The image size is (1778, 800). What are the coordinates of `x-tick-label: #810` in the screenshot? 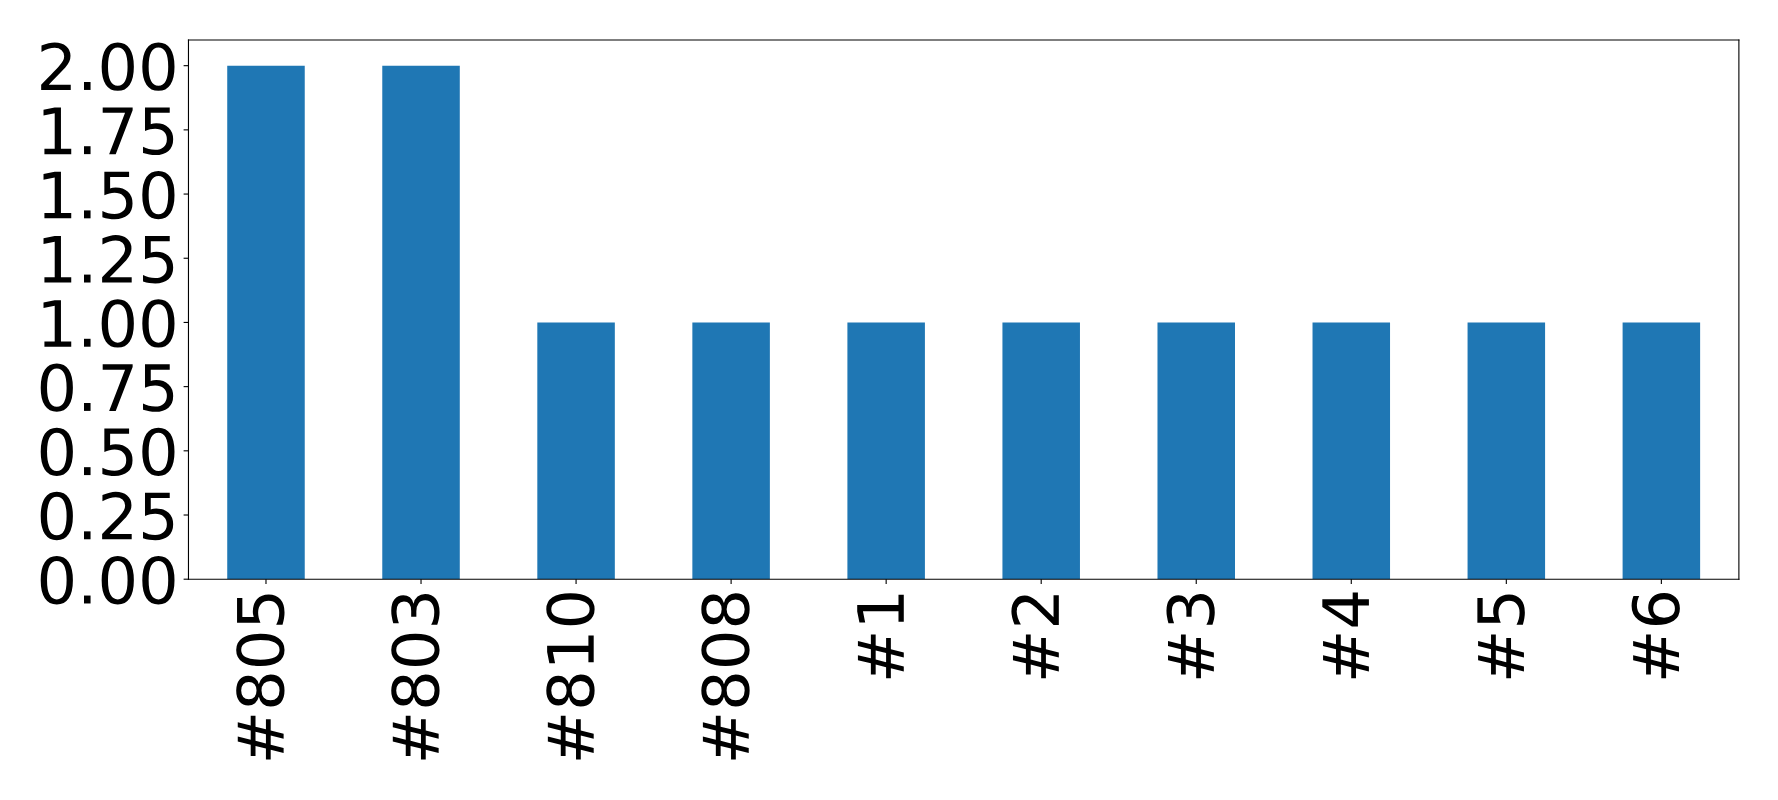 It's located at (570, 676).